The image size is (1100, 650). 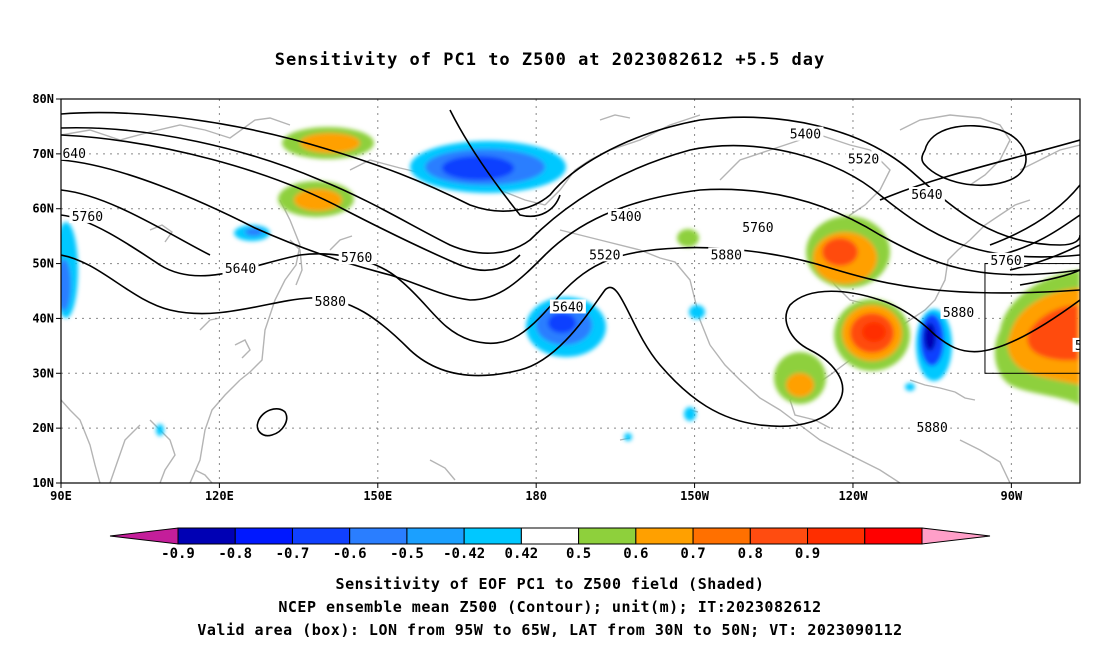 I want to click on colorbar-label: -0.8, so click(x=235, y=554).